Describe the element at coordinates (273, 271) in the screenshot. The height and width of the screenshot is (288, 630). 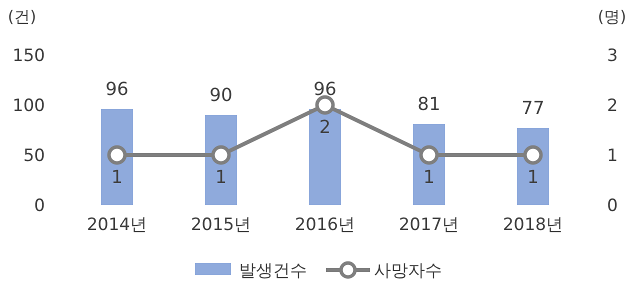
I see `legend-label: 발생건수` at that location.